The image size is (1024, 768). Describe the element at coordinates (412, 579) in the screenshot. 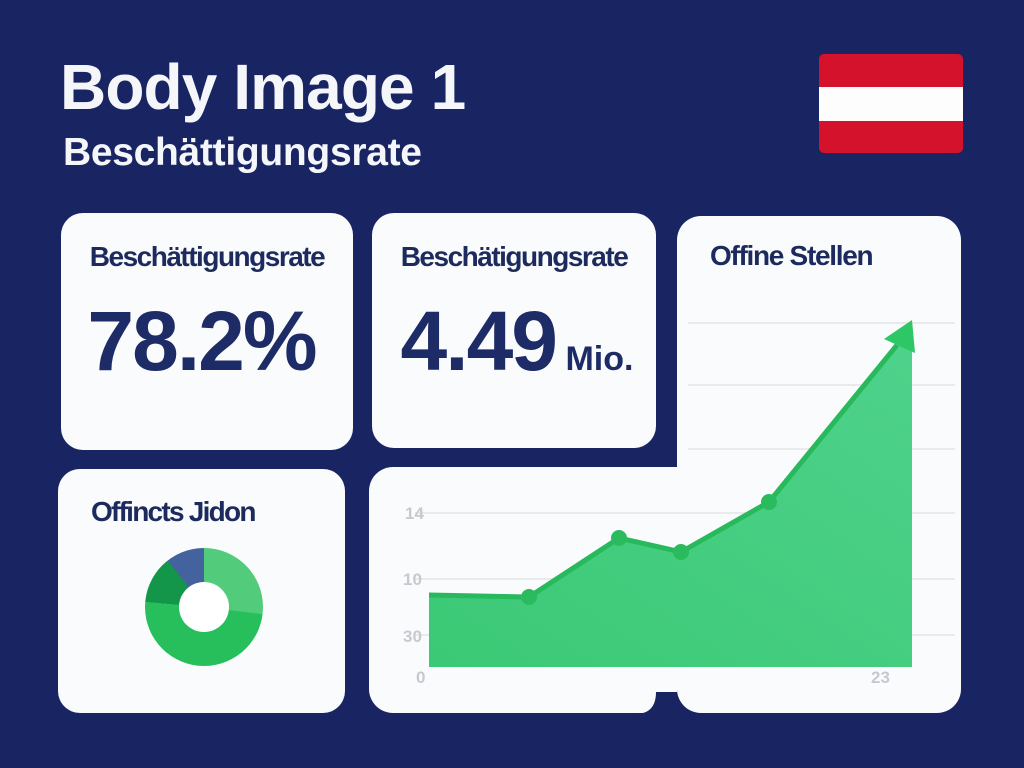

I see `svg-text: 10` at that location.